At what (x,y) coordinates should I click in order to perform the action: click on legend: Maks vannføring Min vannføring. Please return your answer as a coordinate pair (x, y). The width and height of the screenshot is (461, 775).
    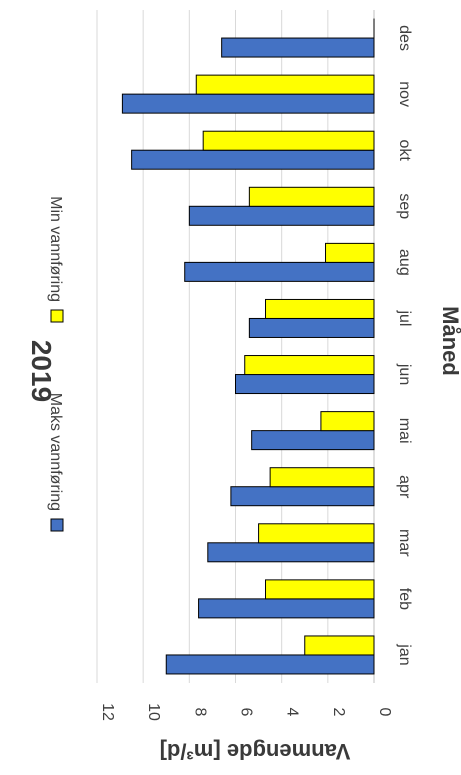
    Looking at the image, I should click on (55, 364).